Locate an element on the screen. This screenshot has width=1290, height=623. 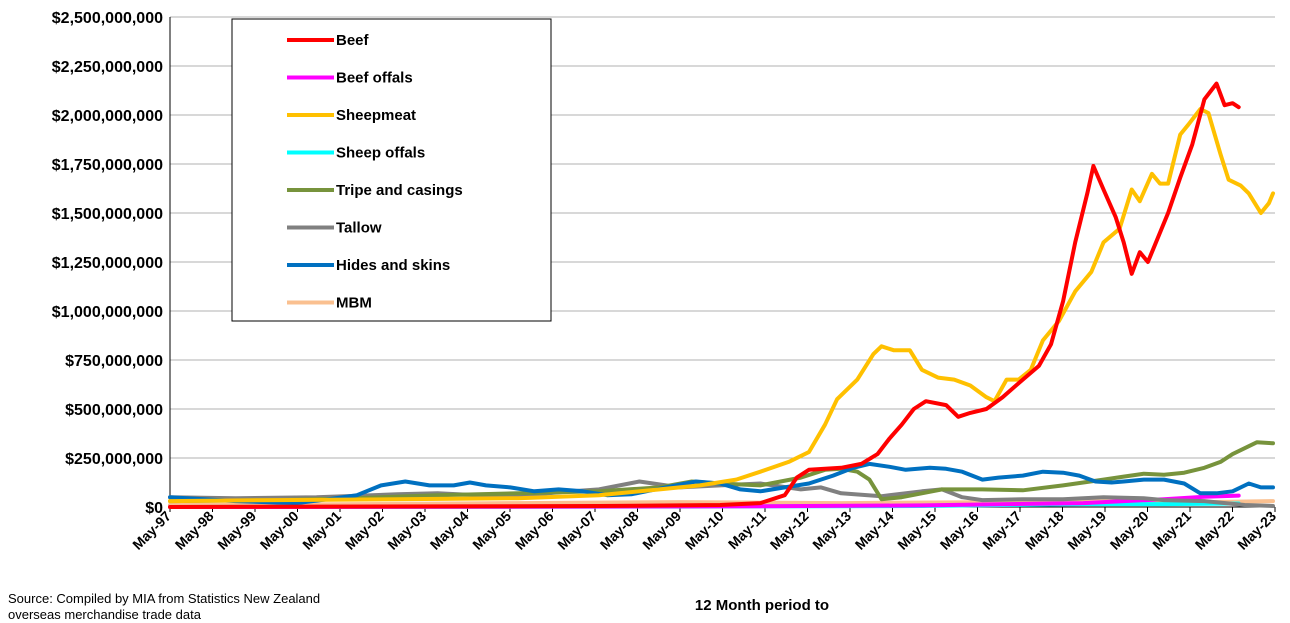
x-tick-label: May-03 is located at coordinates (406, 530).